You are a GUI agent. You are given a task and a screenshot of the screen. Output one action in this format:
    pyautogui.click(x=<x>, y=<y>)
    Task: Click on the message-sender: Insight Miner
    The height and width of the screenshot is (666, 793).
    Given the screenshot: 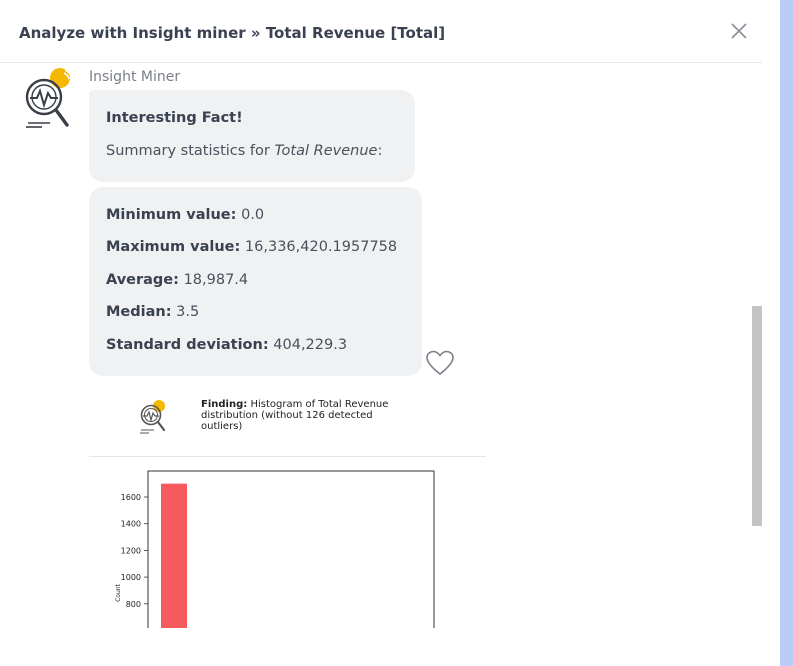 What is the action you would take?
    pyautogui.click(x=135, y=77)
    